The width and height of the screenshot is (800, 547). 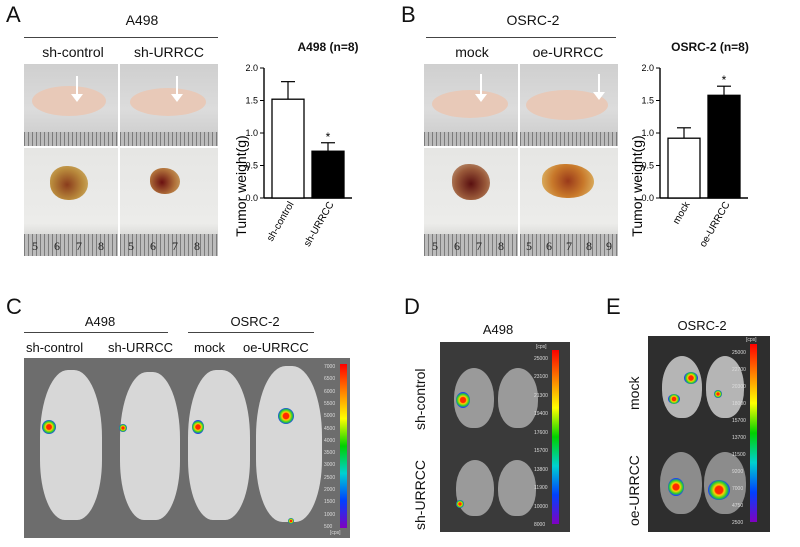 I want to click on category-label: sh-URRCC, so click(x=319, y=224).